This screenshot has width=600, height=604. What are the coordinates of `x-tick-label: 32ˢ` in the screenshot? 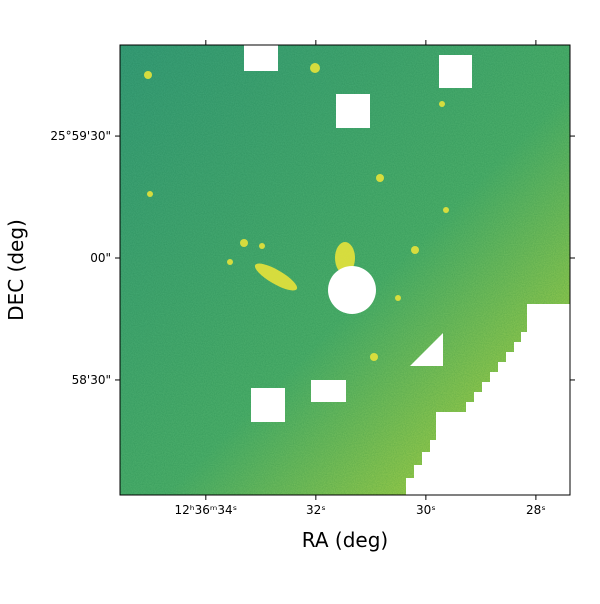 It's located at (316, 510).